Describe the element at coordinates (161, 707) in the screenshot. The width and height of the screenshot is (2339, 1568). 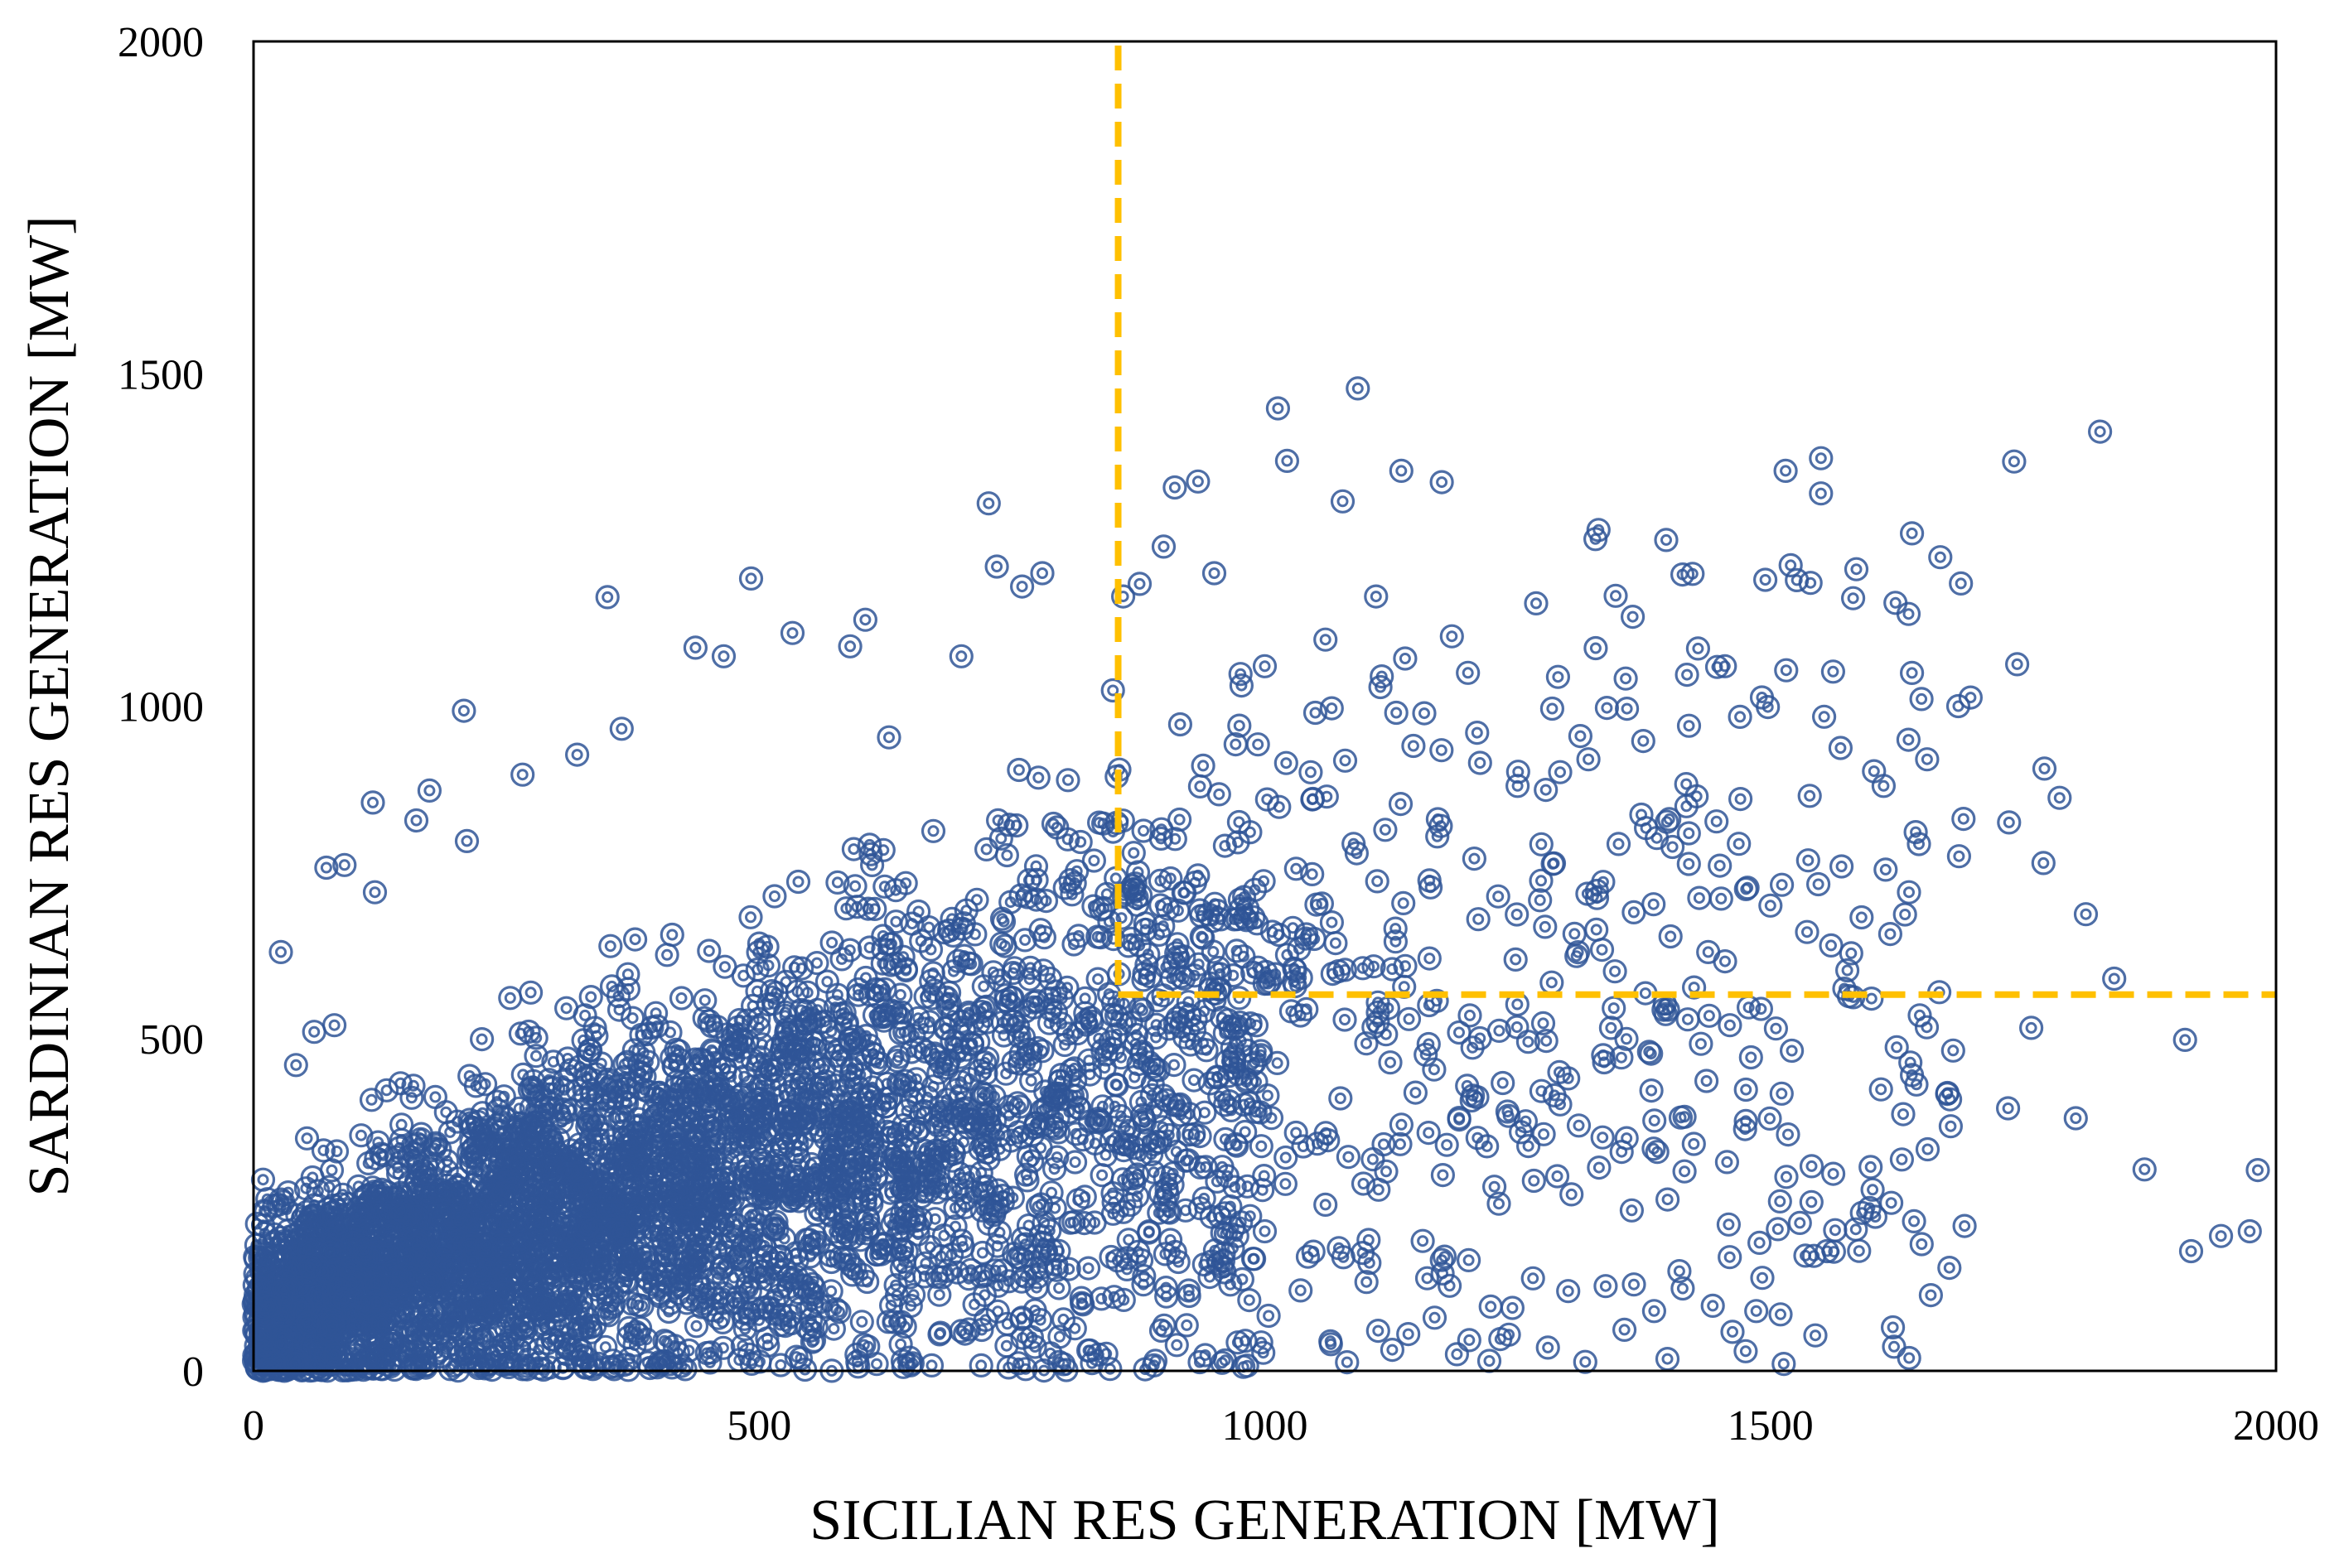
I see `y-tick-label: 1000` at that location.